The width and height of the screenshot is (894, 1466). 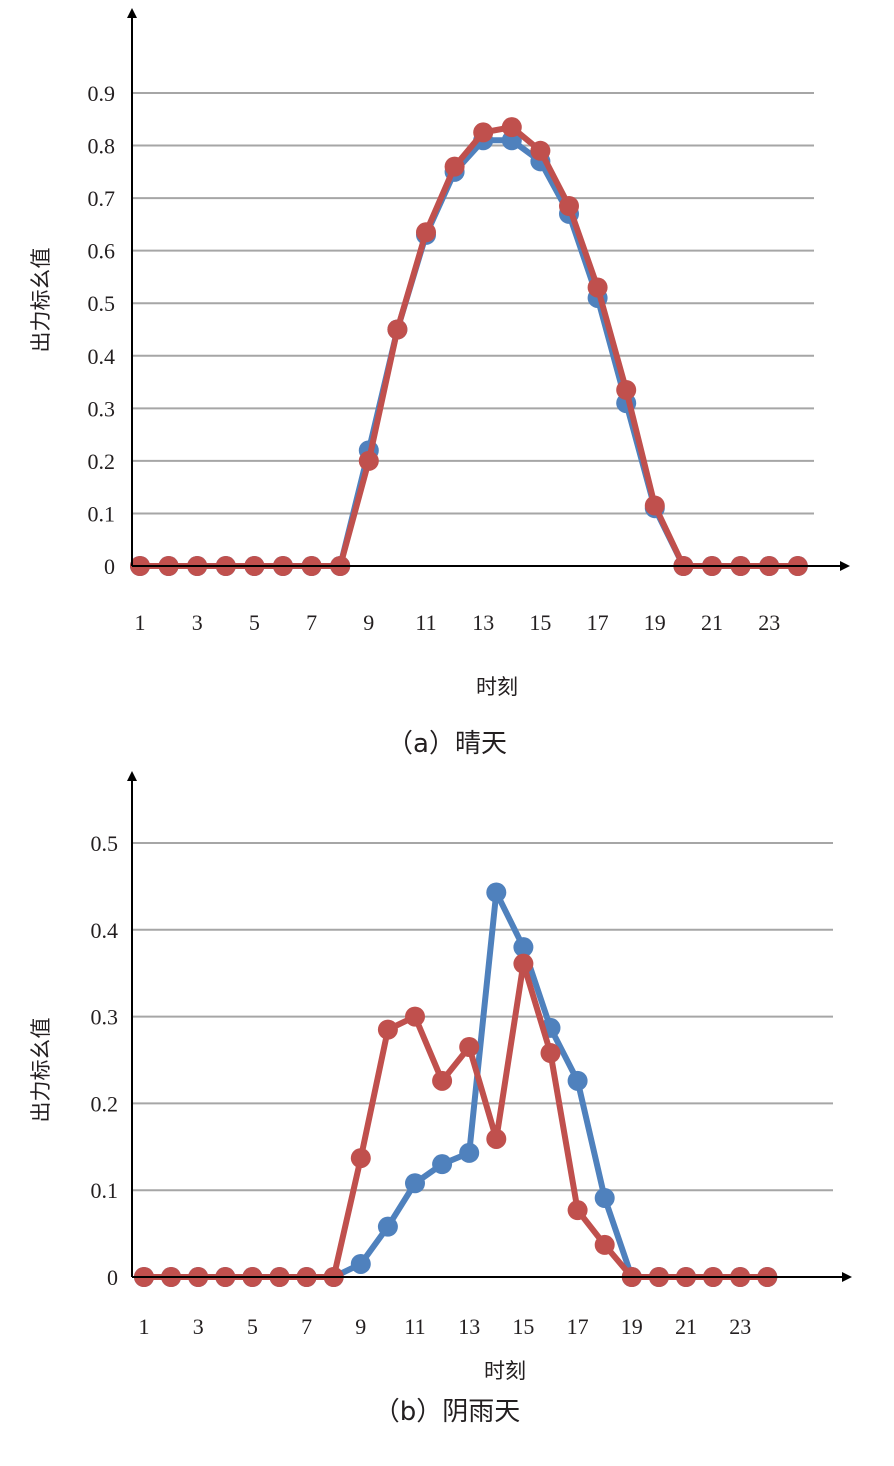 What do you see at coordinates (102, 251) in the screenshot?
I see `y-tick-label: 0.6` at bounding box center [102, 251].